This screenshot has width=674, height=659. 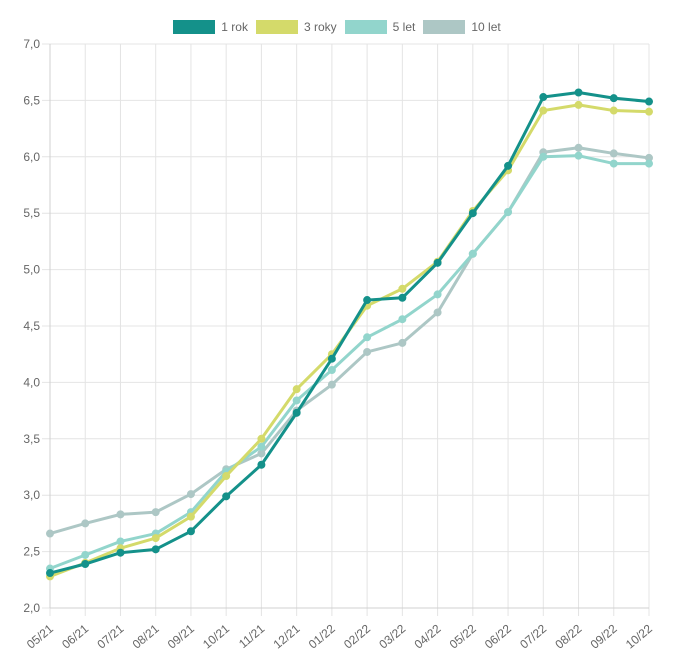 I want to click on legend-item-10-let: 10 let, so click(x=462, y=27).